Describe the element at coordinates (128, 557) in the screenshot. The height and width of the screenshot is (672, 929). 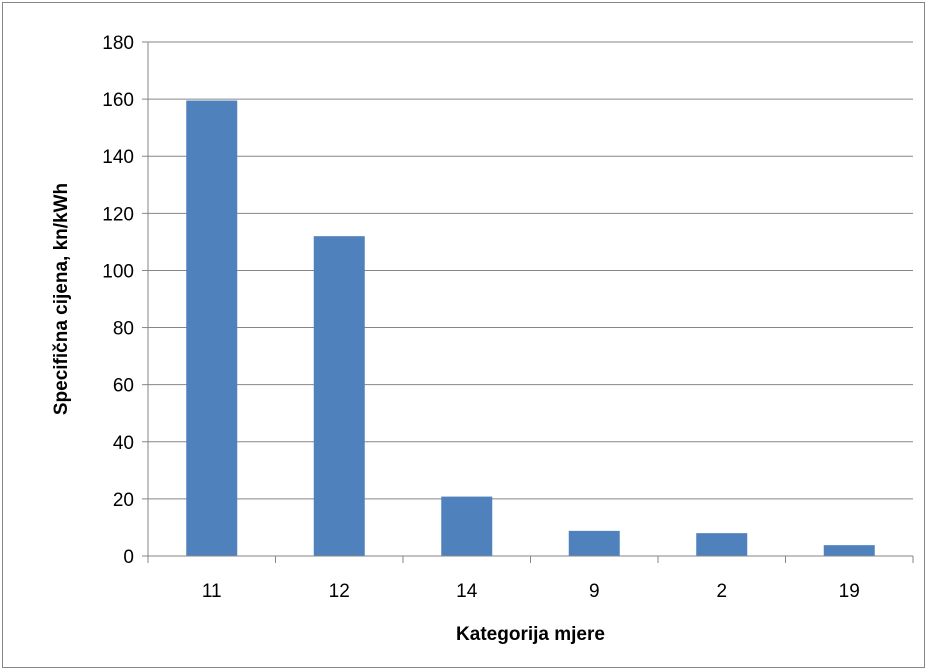
I see `y-tick-label: 0` at that location.